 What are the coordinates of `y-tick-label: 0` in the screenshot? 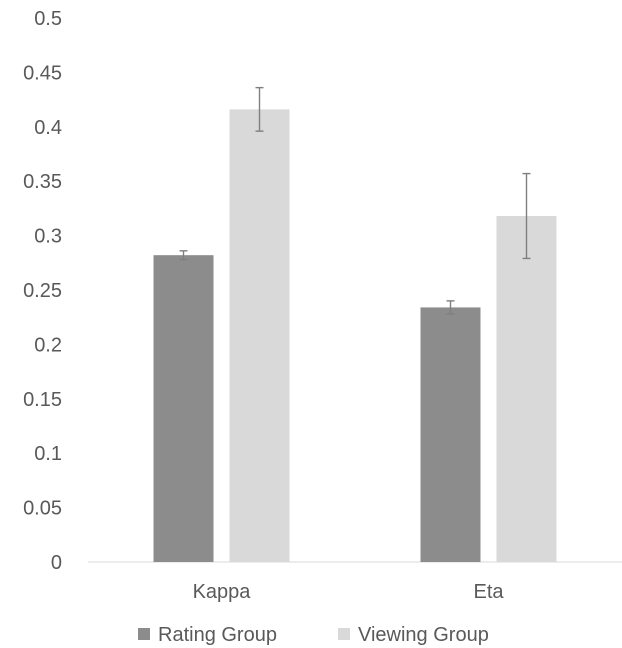 It's located at (56, 563).